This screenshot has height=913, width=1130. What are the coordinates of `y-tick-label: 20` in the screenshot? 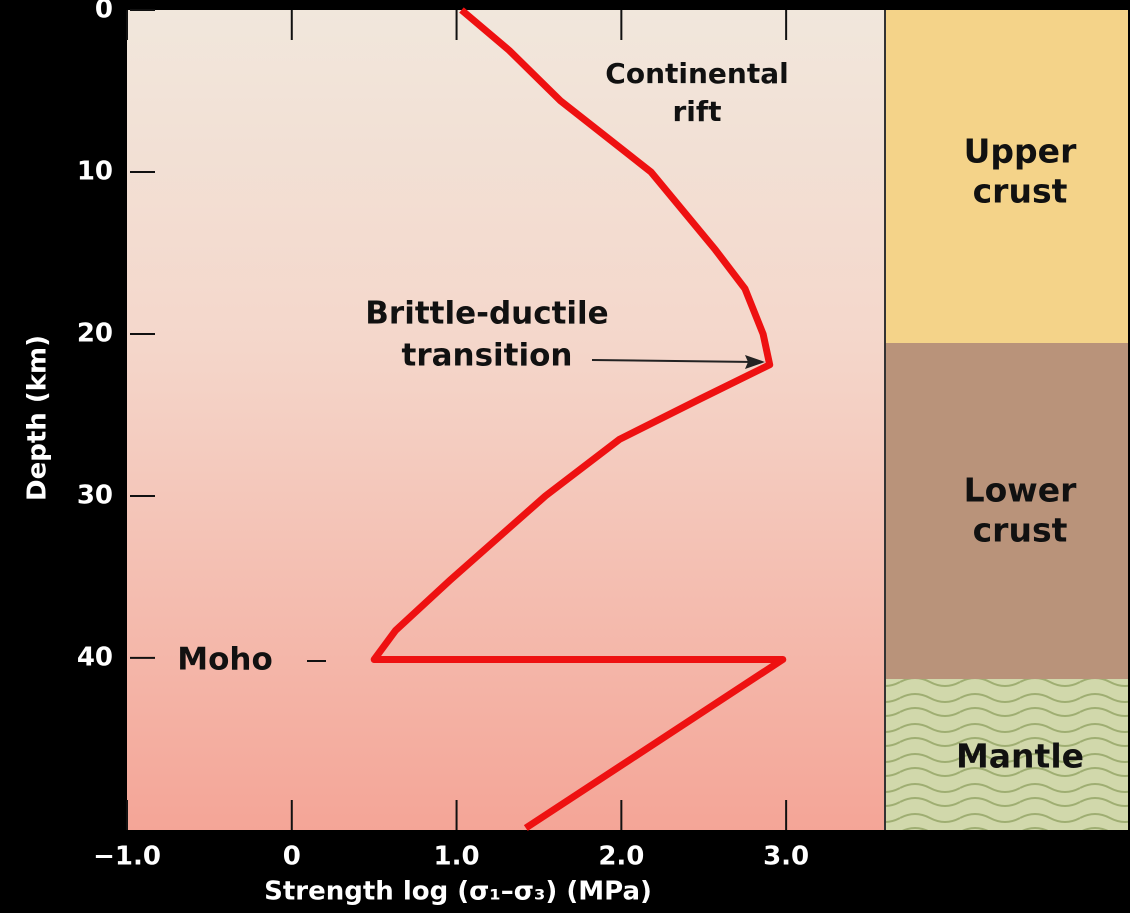 It's located at (95, 333).